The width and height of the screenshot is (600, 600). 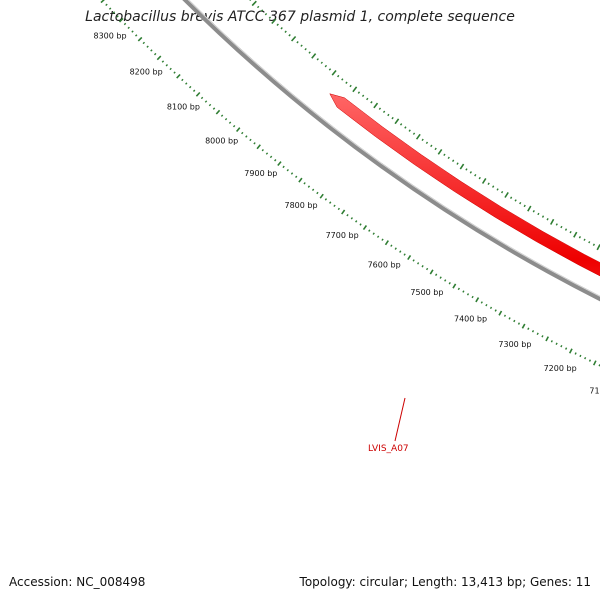 What do you see at coordinates (342, 235) in the screenshot?
I see `tick-label: 7700 bp` at bounding box center [342, 235].